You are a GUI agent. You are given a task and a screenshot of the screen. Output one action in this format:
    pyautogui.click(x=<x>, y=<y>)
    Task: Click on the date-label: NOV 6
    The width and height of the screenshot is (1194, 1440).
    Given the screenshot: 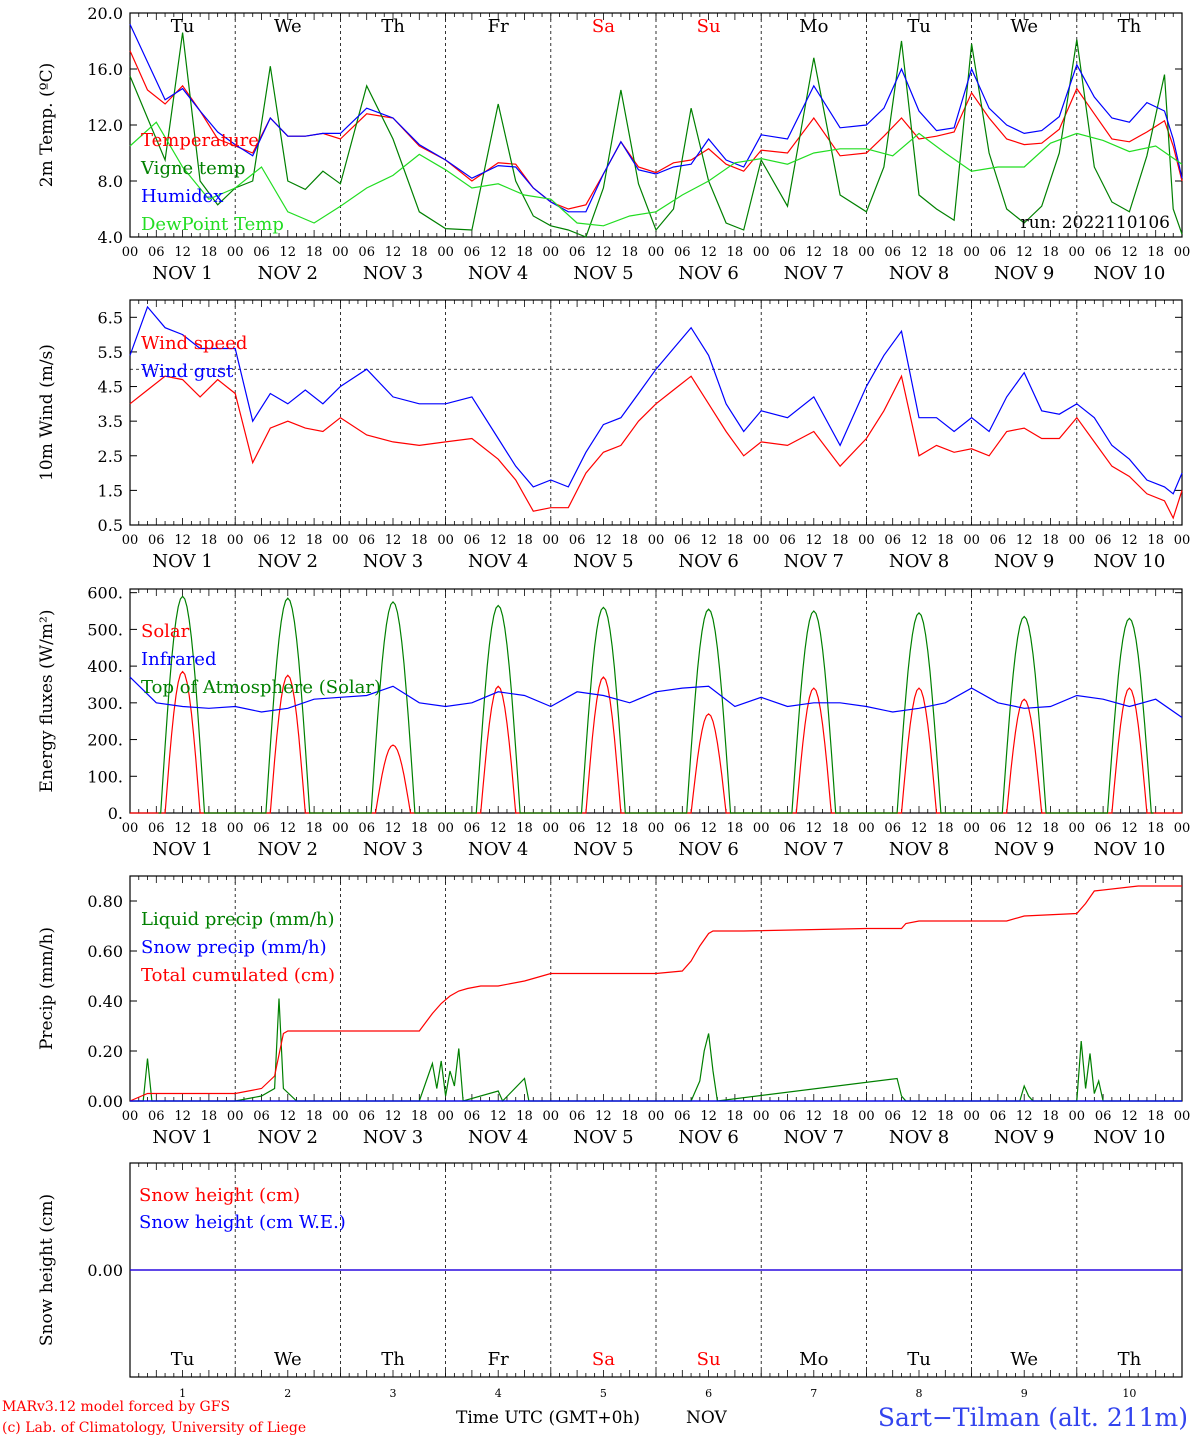 What is the action you would take?
    pyautogui.click(x=708, y=849)
    